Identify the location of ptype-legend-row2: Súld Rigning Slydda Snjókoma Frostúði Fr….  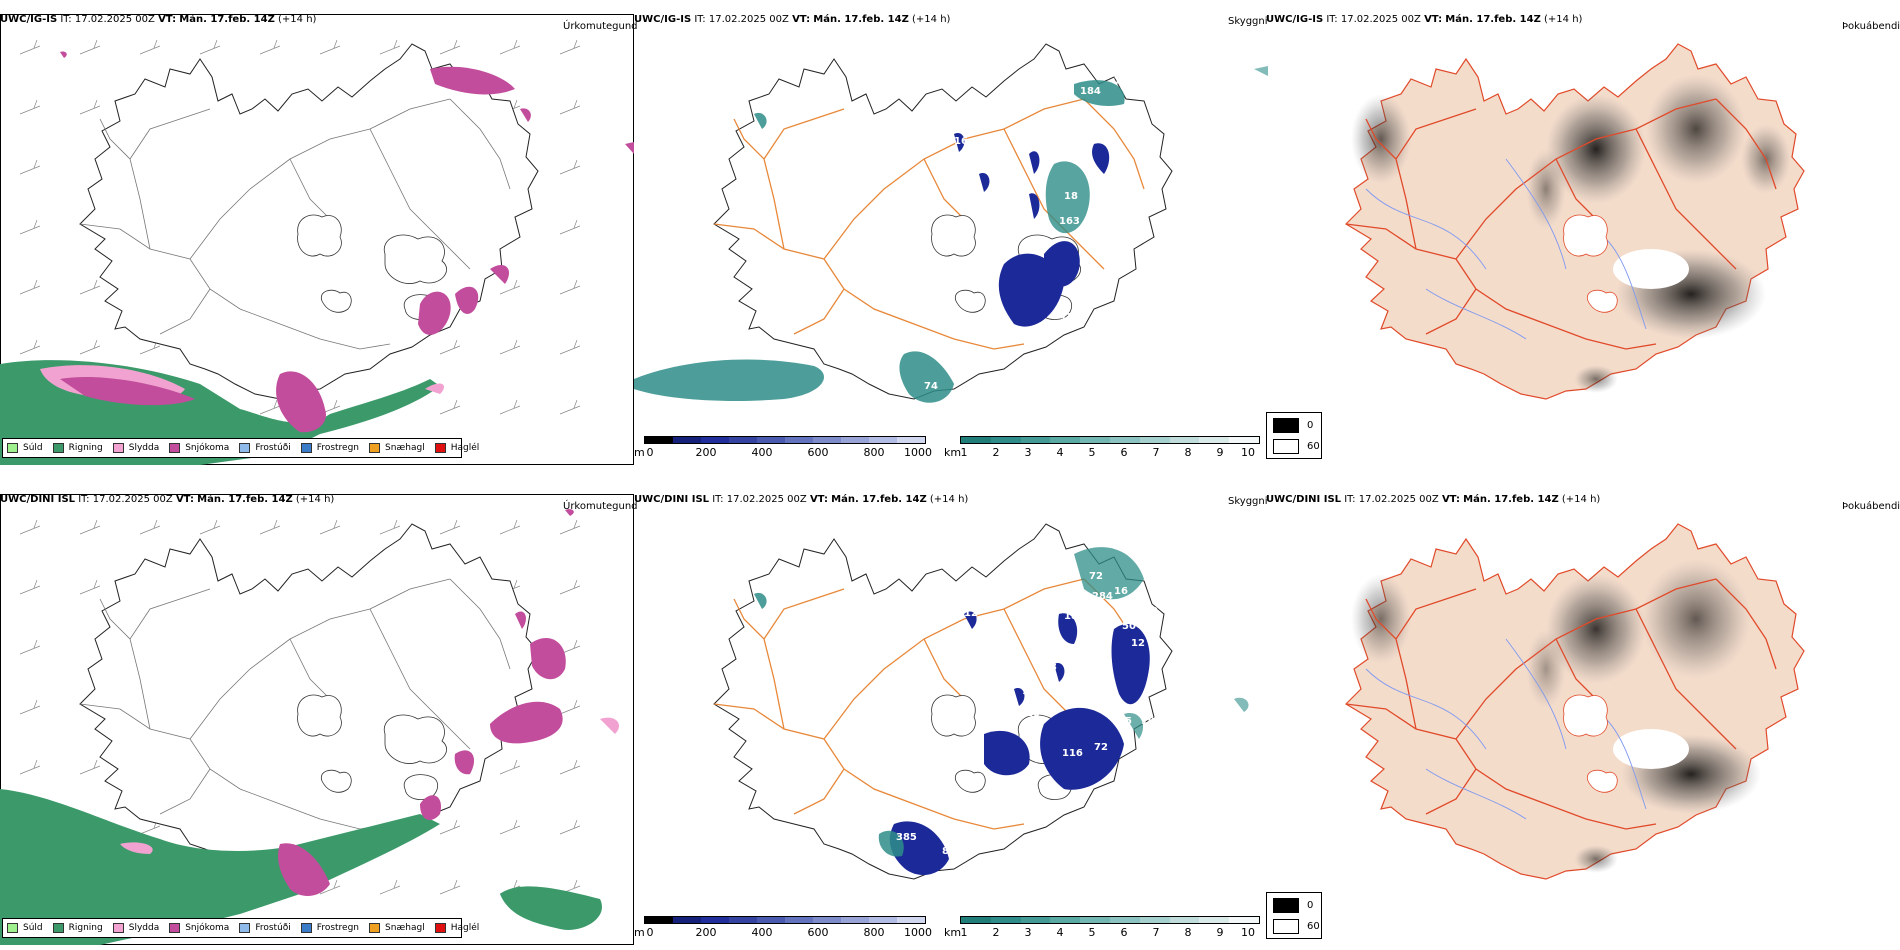
(240, 928).